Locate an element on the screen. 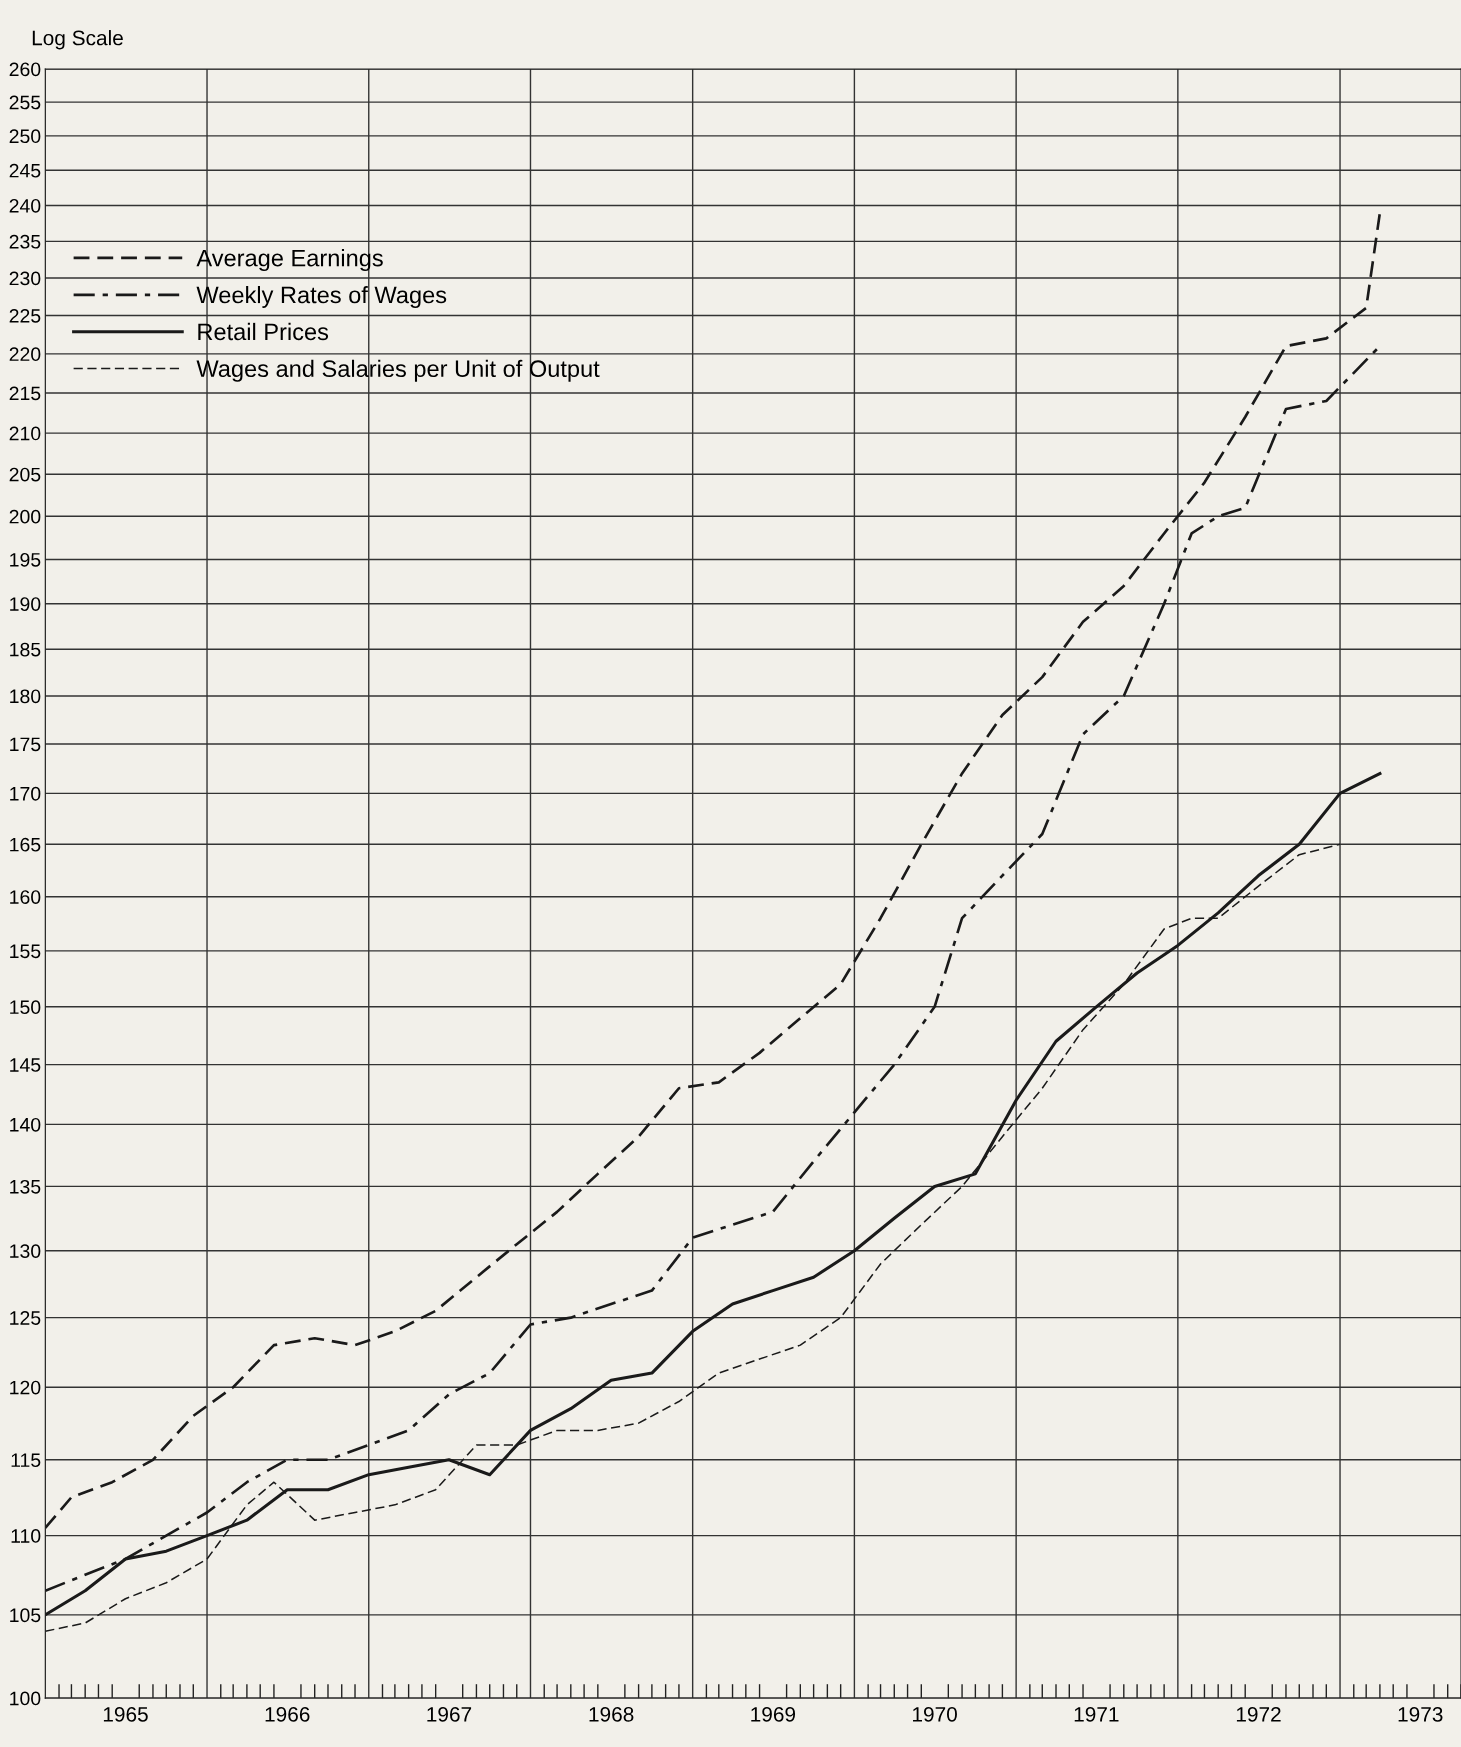 The image size is (1461, 1747). y-tick-label: 120 is located at coordinates (25, 1387).